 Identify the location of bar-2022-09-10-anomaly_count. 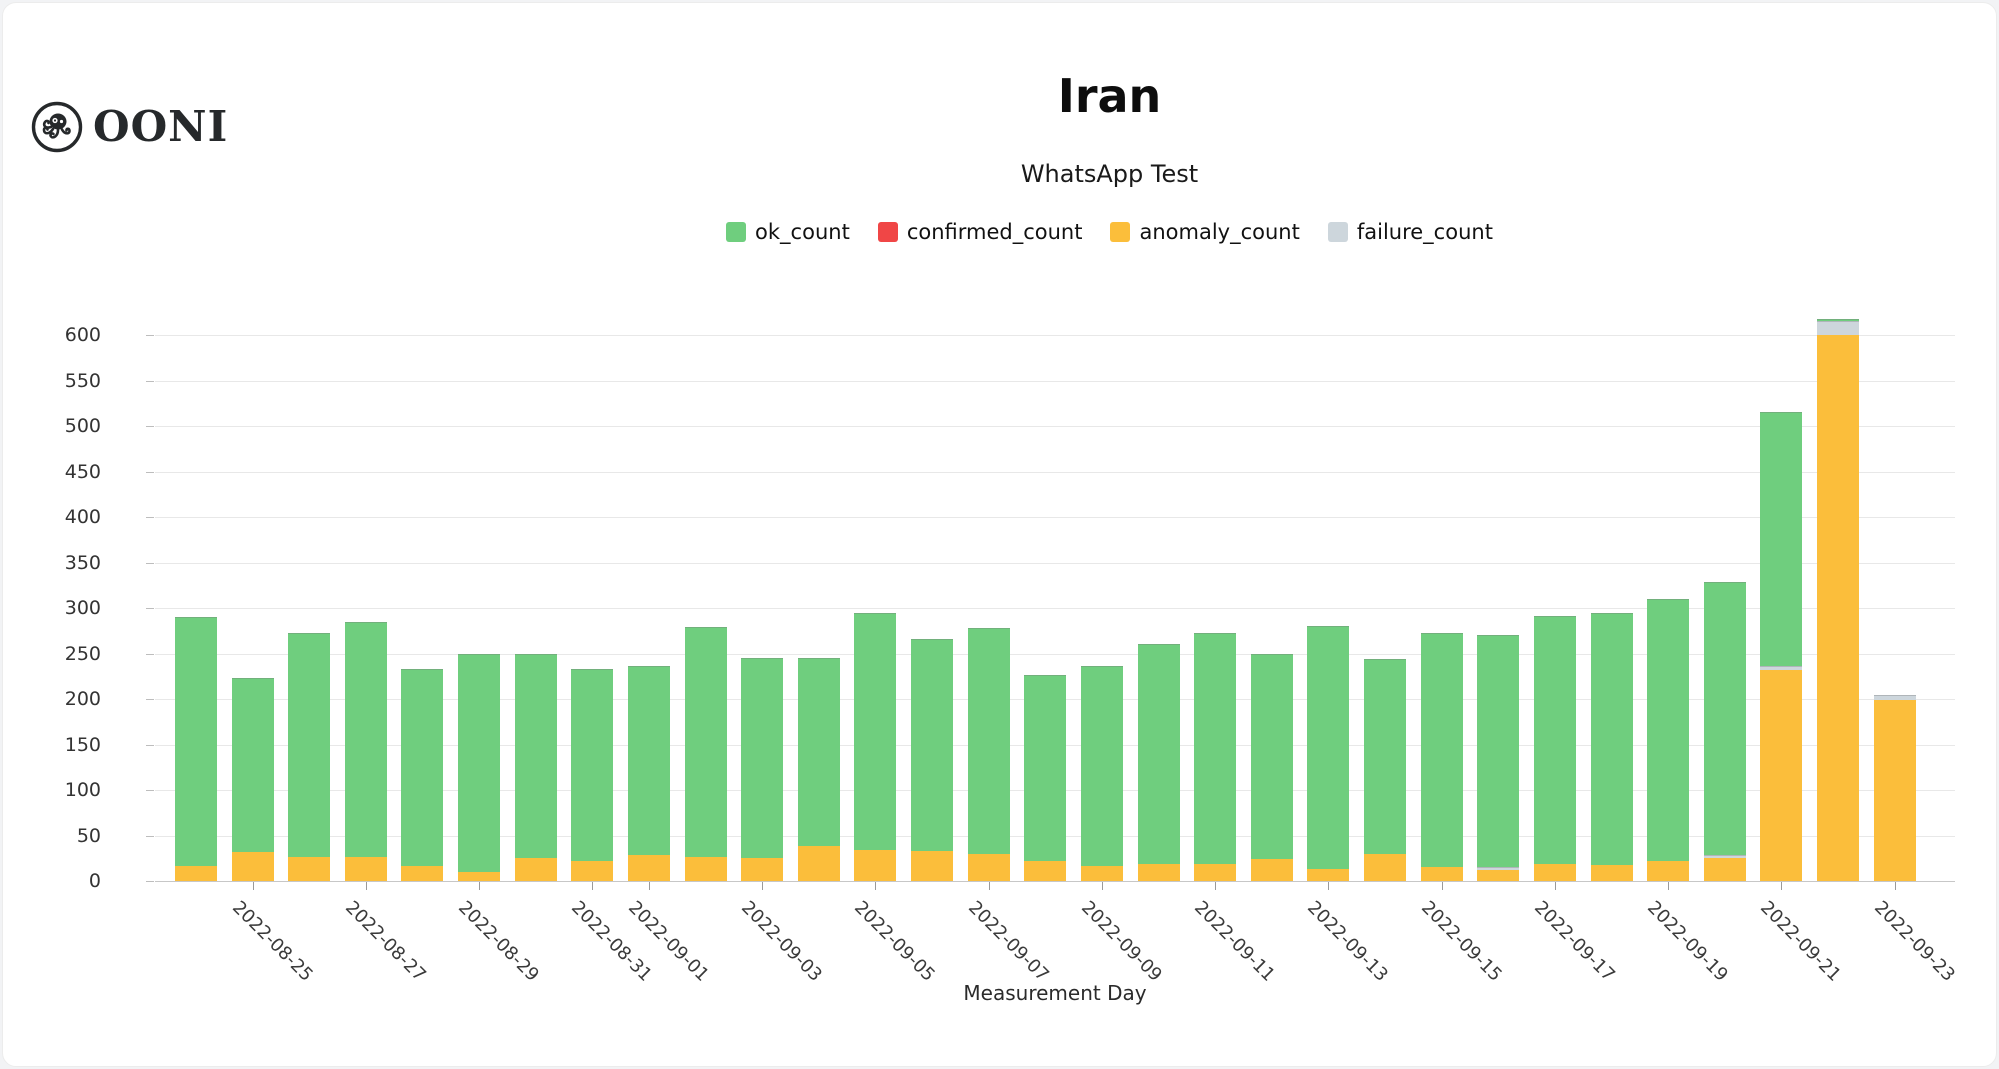
(1158, 872).